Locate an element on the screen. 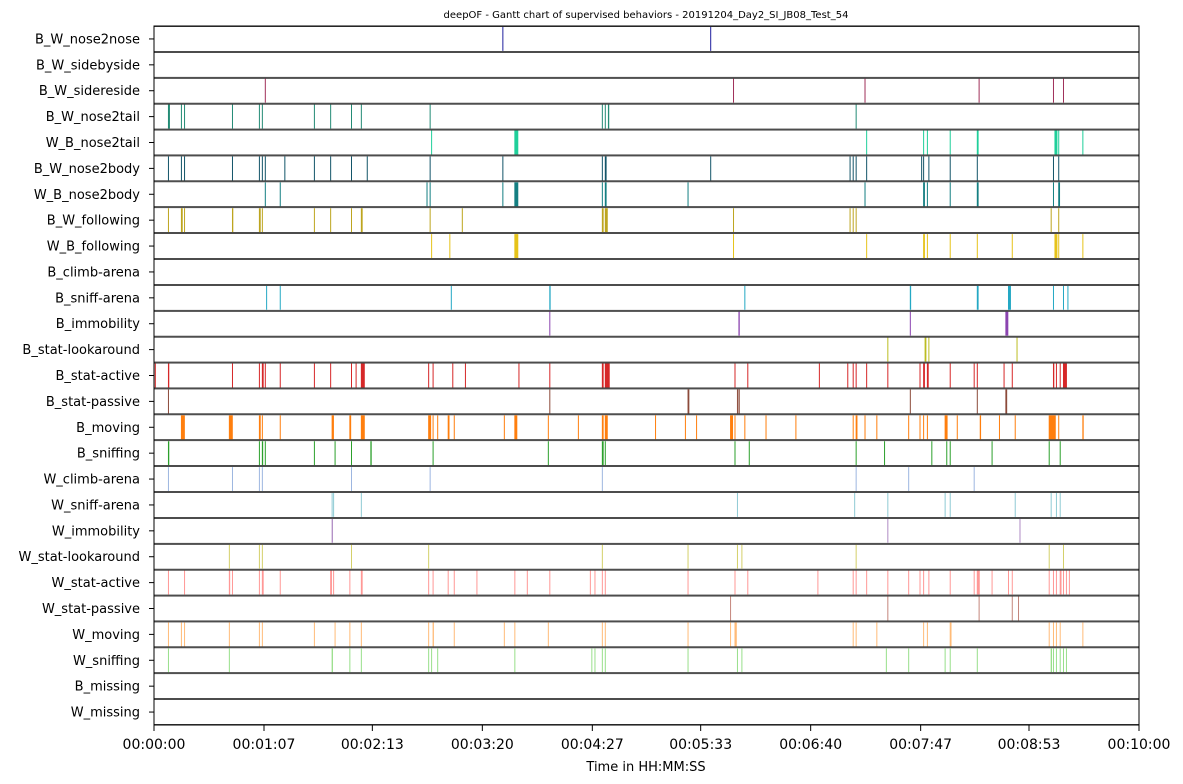  row-label: W_stat-lookaround is located at coordinates (79, 557).